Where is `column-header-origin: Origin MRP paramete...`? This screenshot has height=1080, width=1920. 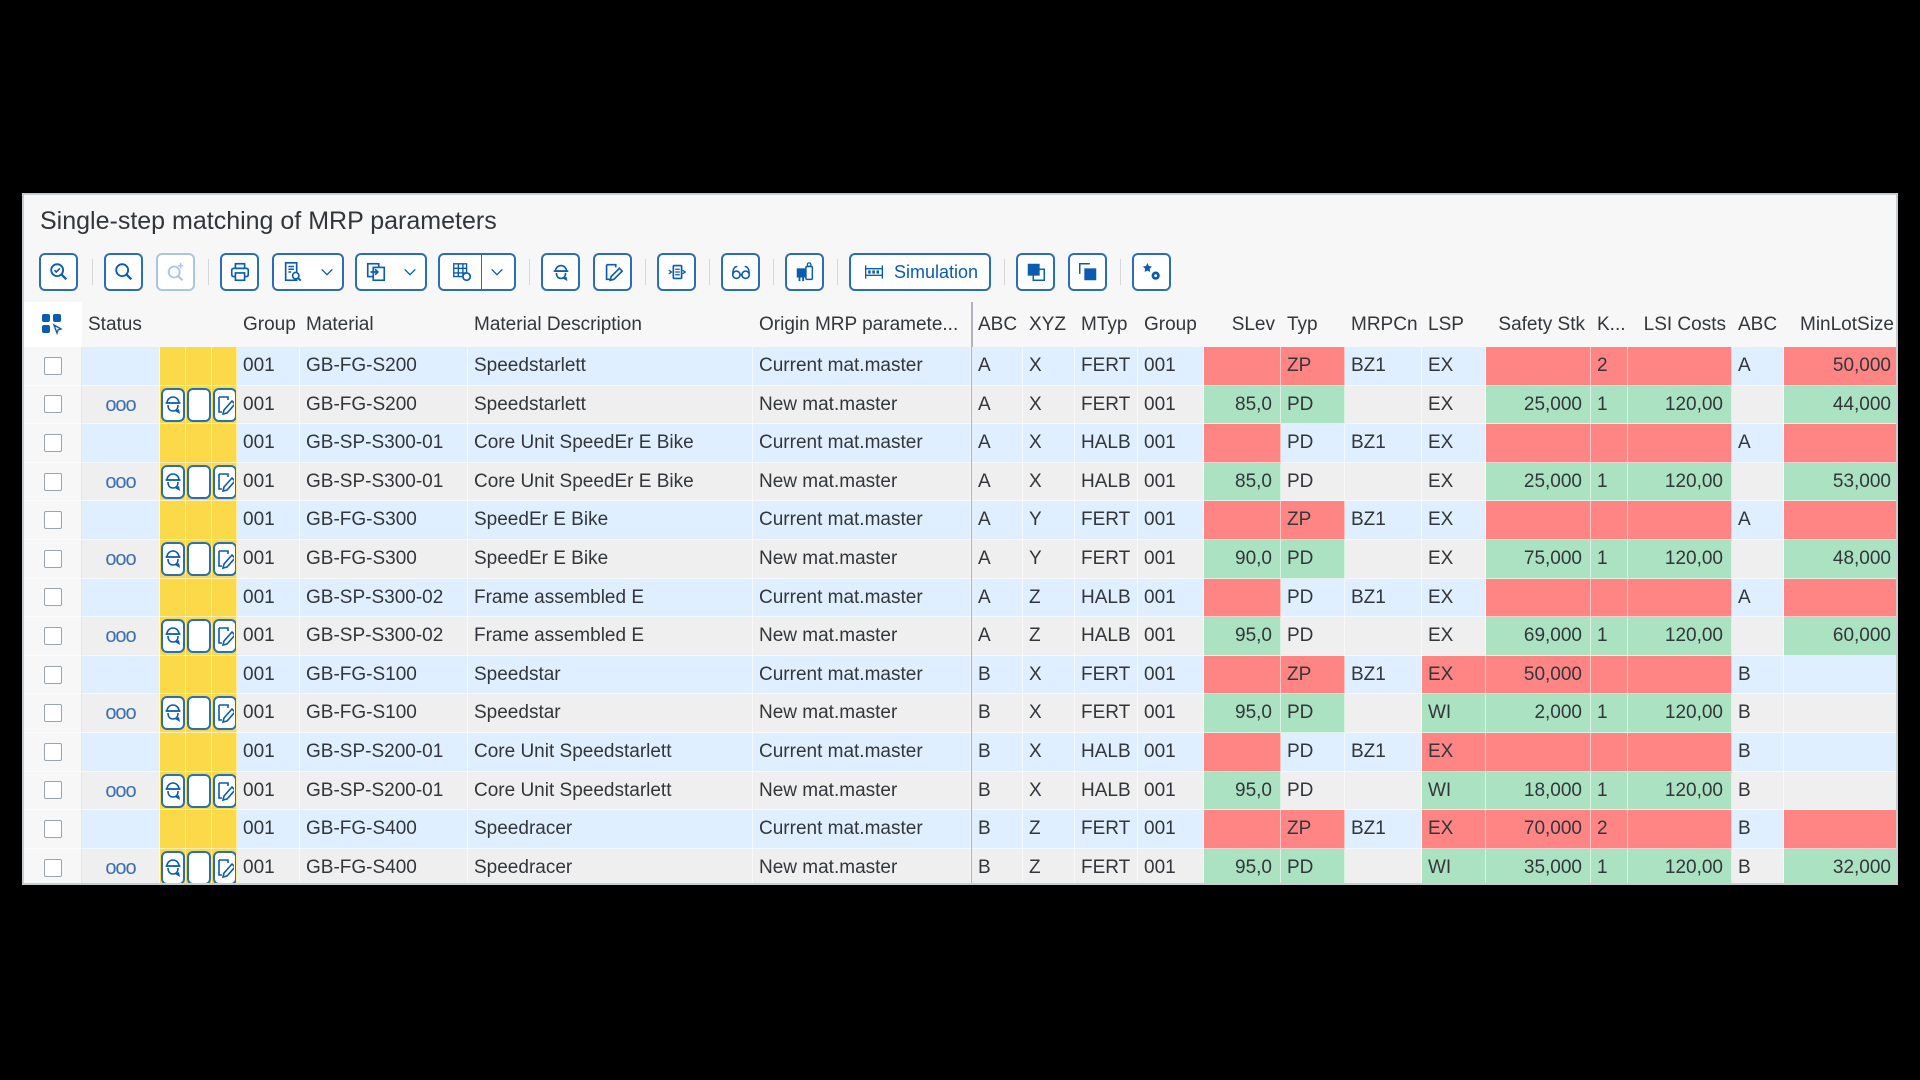 column-header-origin: Origin MRP paramete... is located at coordinates (859, 324).